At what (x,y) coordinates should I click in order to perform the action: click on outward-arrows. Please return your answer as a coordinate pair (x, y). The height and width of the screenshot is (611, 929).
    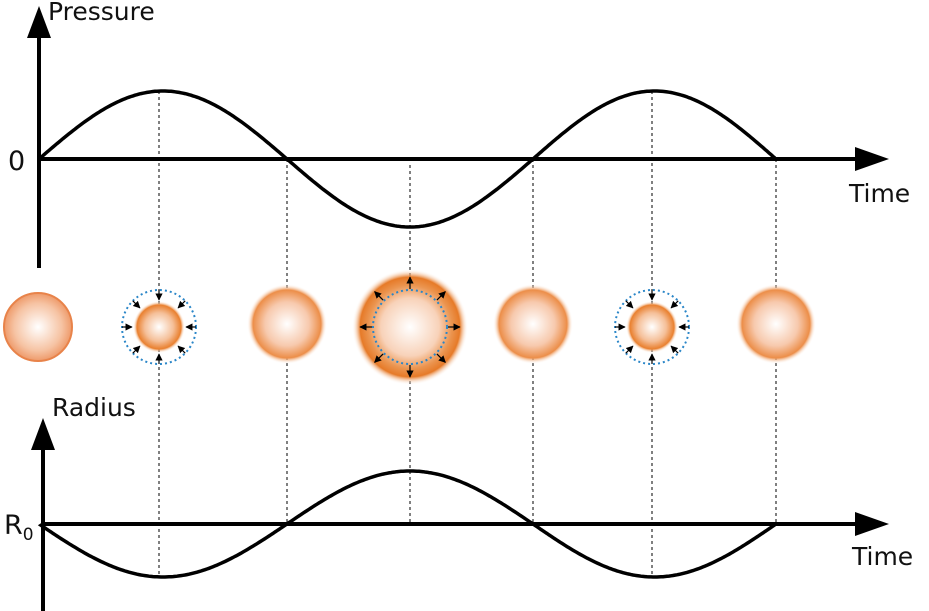
    Looking at the image, I should click on (410, 327).